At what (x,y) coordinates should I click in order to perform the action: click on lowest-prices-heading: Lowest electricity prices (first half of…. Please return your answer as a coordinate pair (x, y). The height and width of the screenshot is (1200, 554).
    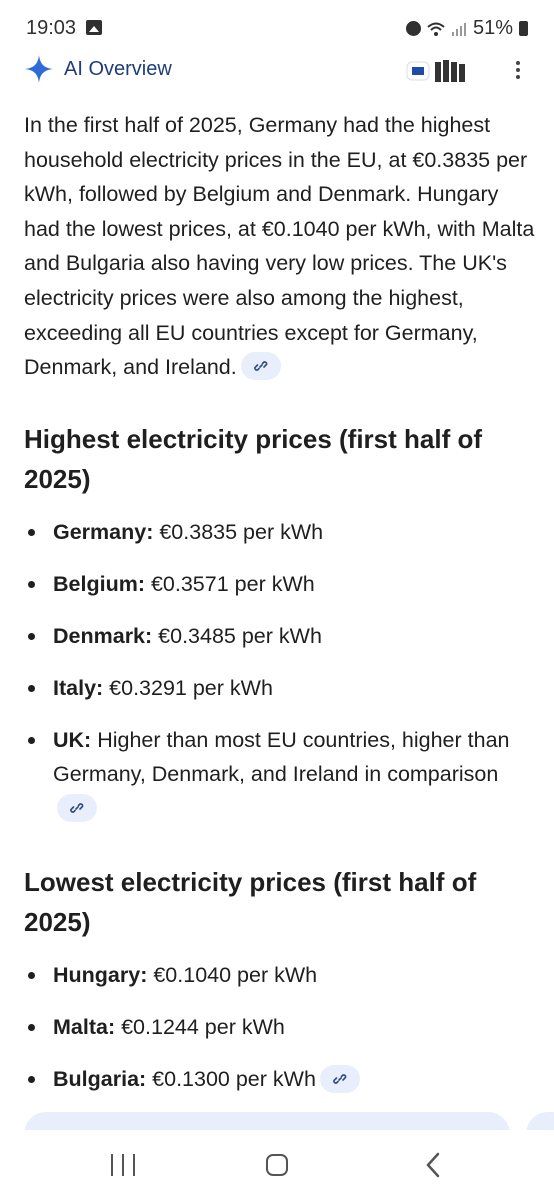
    Looking at the image, I should click on (250, 902).